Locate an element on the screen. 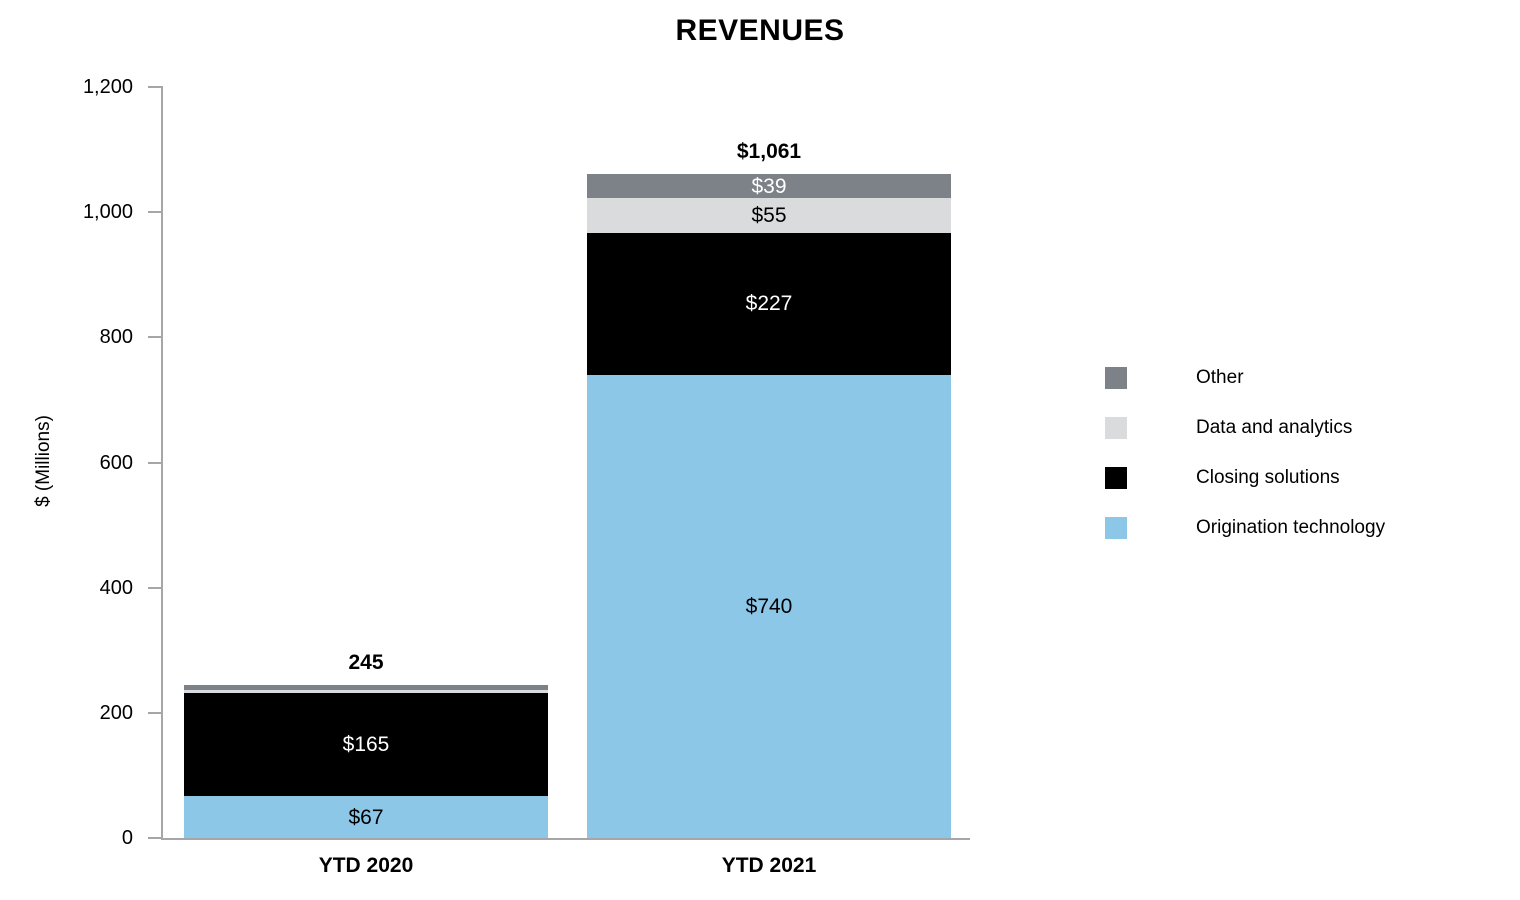 The image size is (1520, 900). legend-item: Origination technology is located at coordinates (1245, 528).